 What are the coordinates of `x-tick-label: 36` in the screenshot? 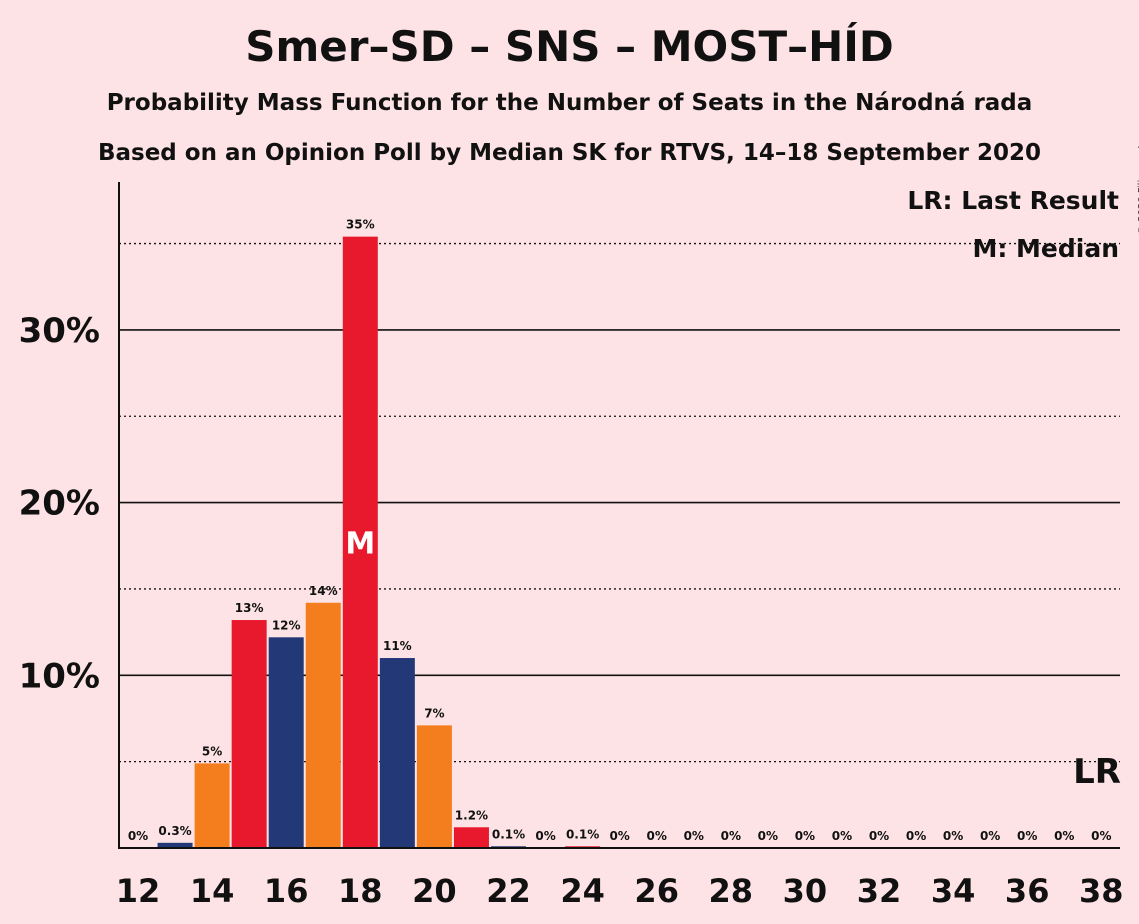 It's located at (1027, 891).